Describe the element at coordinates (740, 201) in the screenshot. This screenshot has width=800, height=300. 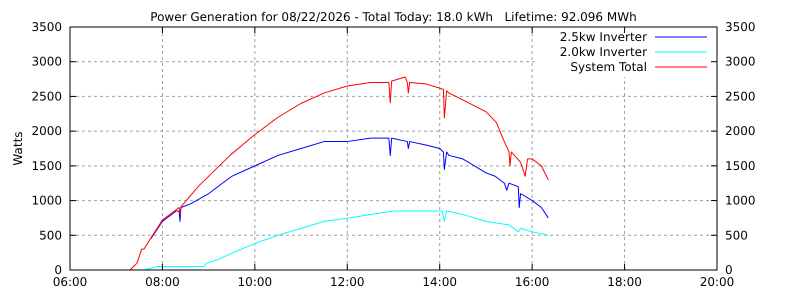
I see `y2-tick-label: 1000` at that location.